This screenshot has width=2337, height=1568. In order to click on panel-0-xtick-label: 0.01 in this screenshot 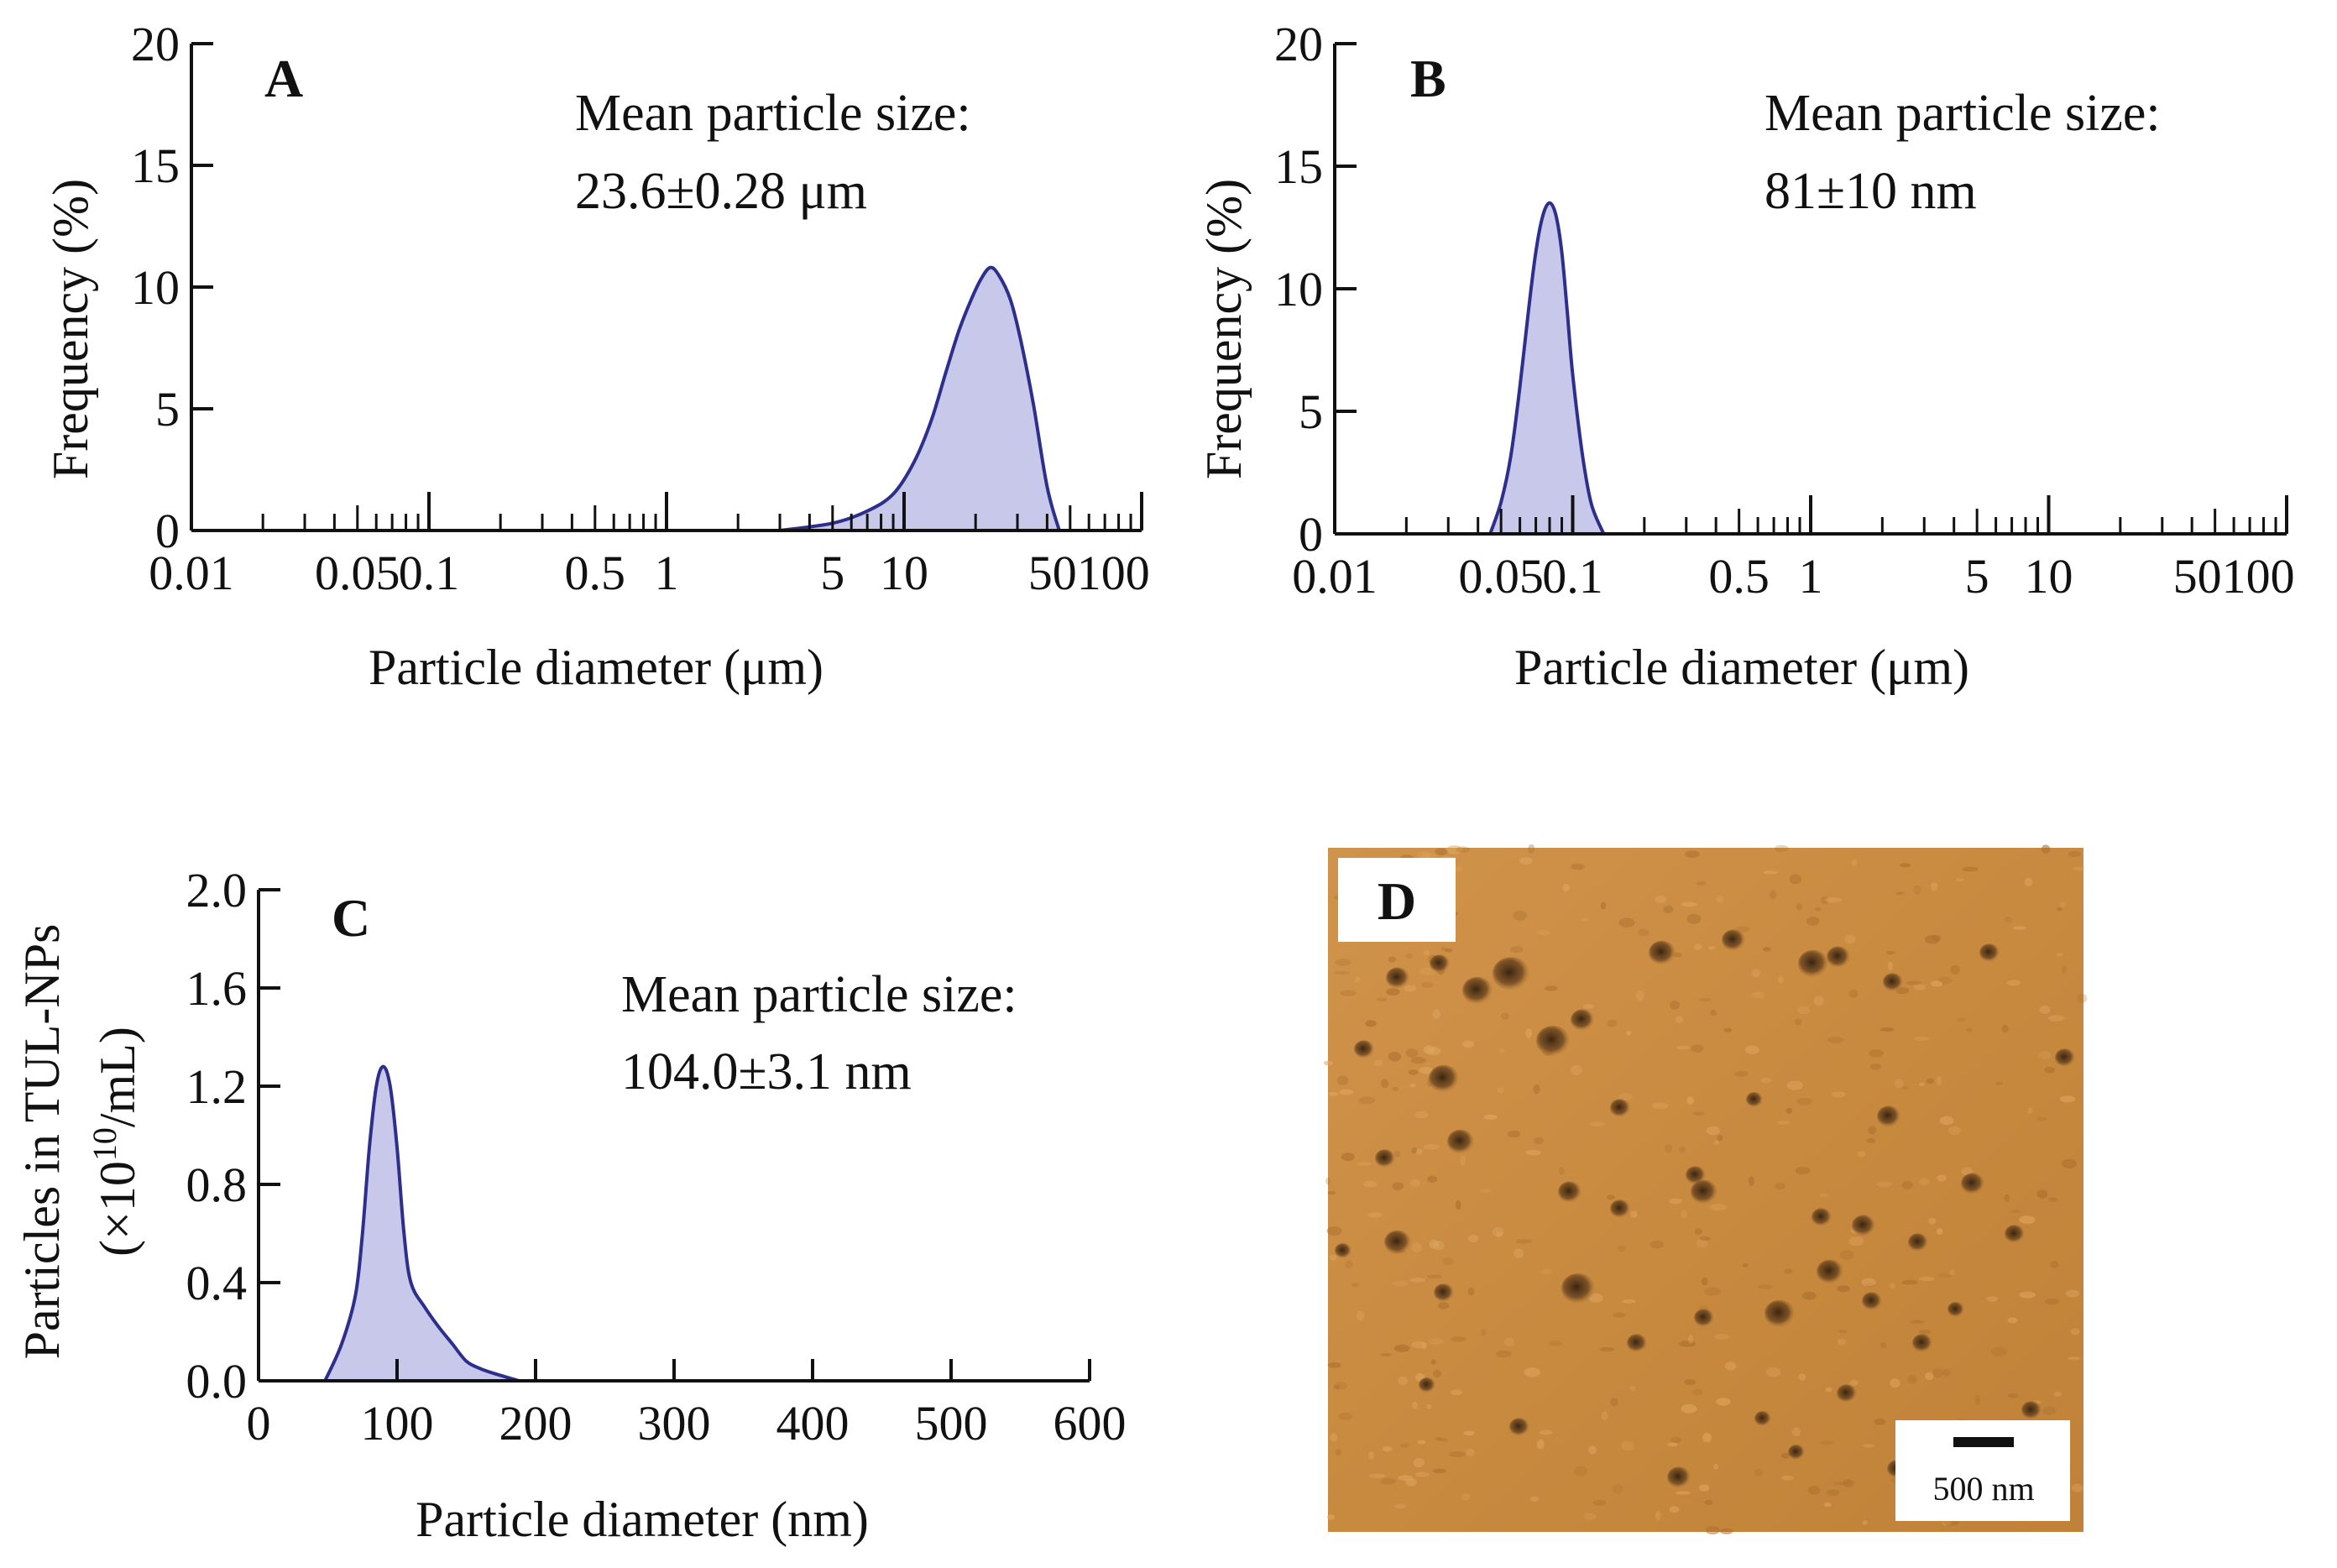, I will do `click(192, 573)`.